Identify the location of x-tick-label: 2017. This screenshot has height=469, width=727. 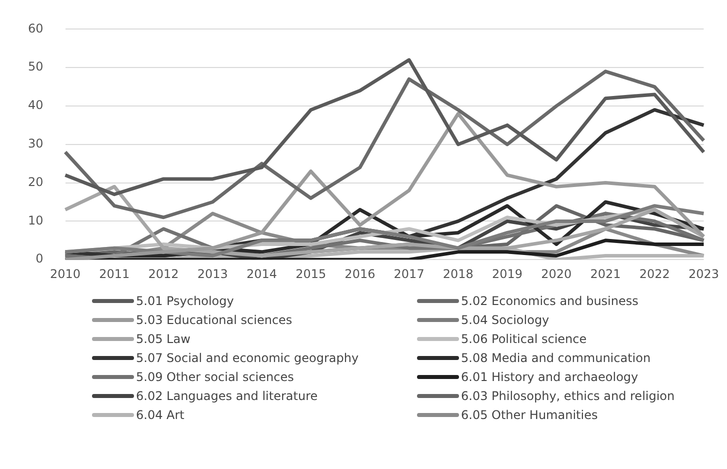
(409, 273).